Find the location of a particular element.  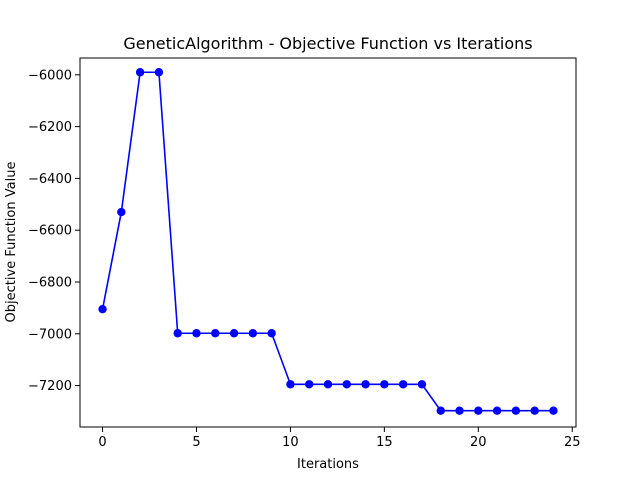

y-tick-label: −6800 is located at coordinates (50, 282).